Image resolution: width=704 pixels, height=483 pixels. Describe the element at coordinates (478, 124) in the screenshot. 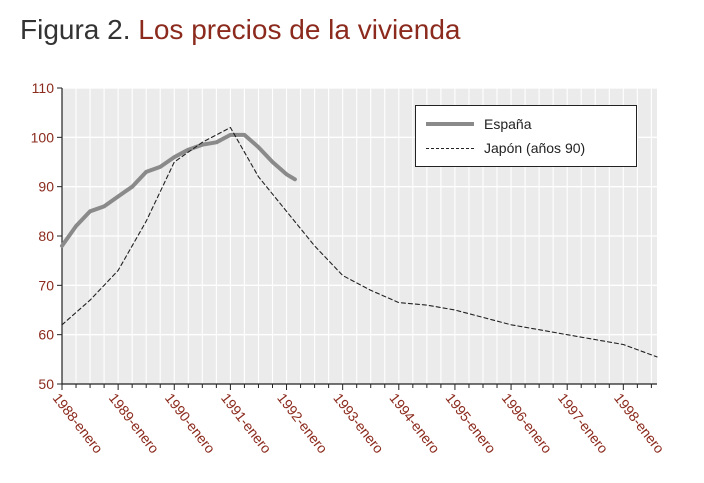

I see `legend-item-espana: España` at that location.